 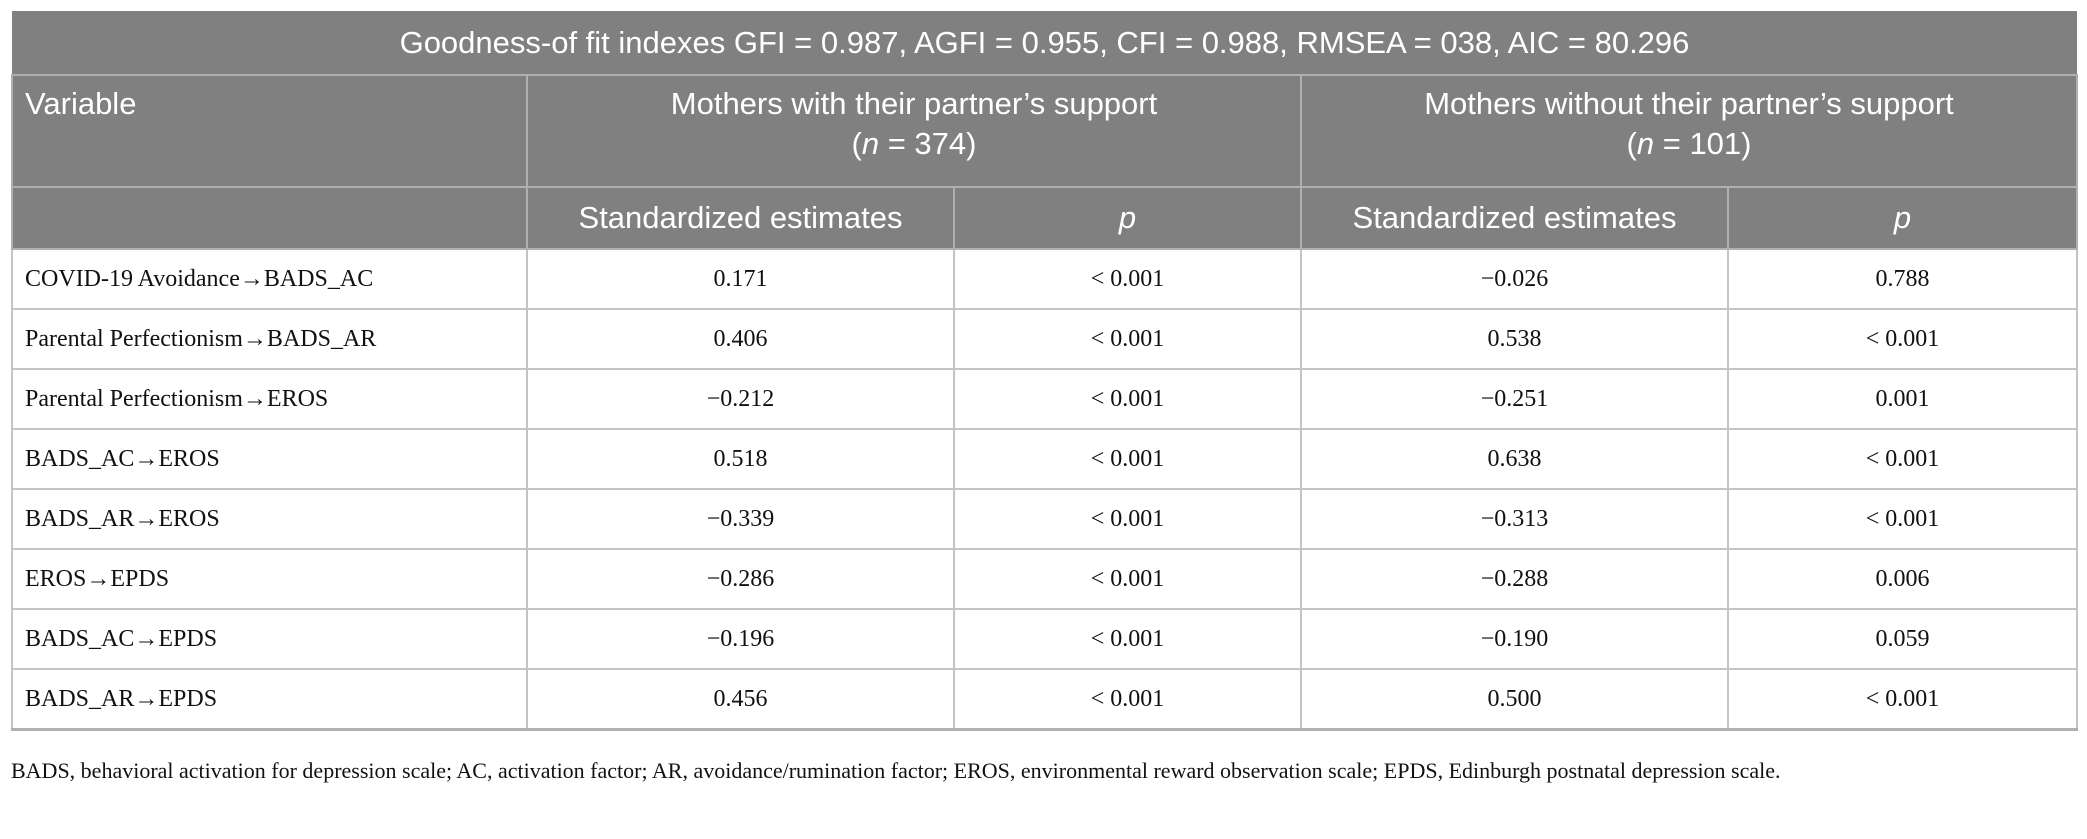 I want to click on variable-cell: Parental Perfectionism→EROS, so click(x=269, y=399).